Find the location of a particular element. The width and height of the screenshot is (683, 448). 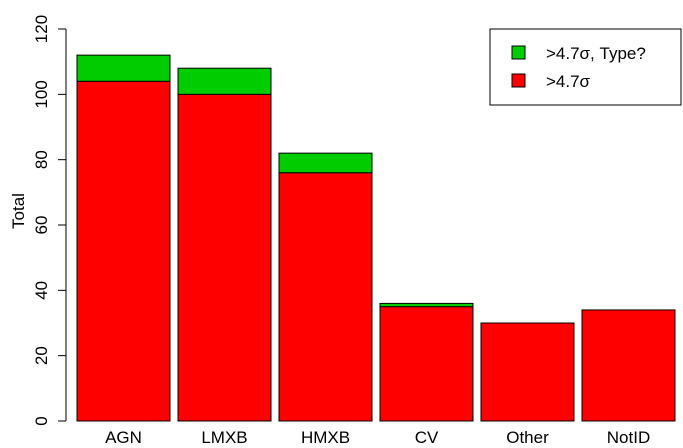

x-tick-labels: AGN LMXB HMXB CV Other NotID is located at coordinates (377, 437).